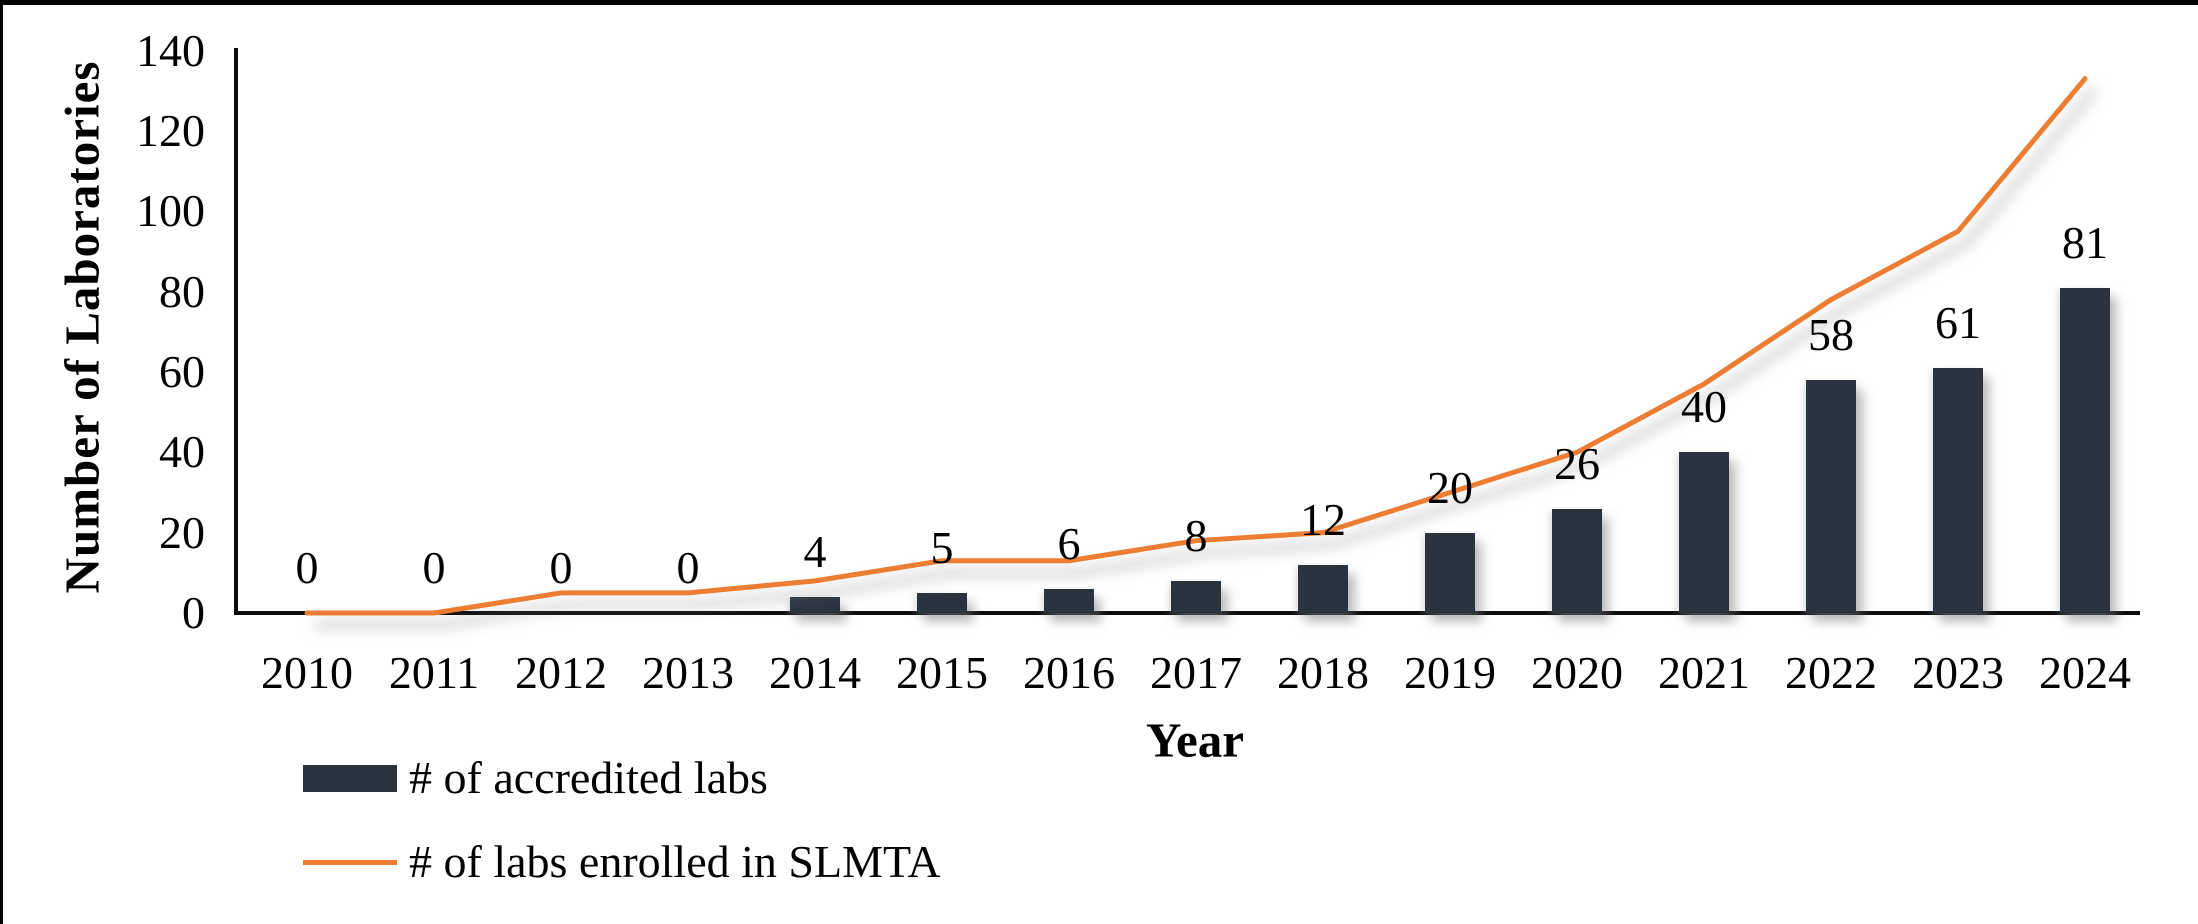 The width and height of the screenshot is (2198, 924). What do you see at coordinates (1704, 407) in the screenshot?
I see `data-label-2021: 40` at bounding box center [1704, 407].